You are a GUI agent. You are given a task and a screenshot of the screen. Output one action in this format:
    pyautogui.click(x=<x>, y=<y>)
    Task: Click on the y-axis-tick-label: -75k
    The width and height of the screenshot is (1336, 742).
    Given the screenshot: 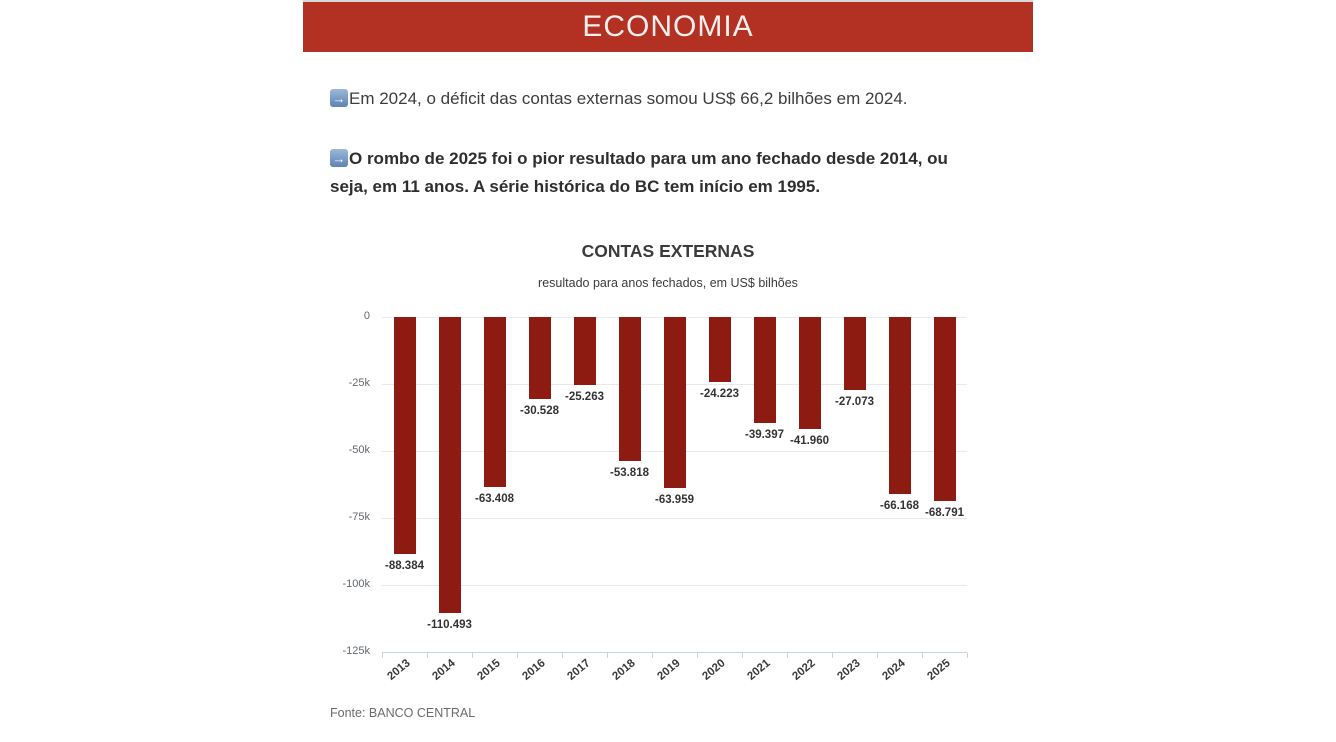 What is the action you would take?
    pyautogui.click(x=359, y=517)
    